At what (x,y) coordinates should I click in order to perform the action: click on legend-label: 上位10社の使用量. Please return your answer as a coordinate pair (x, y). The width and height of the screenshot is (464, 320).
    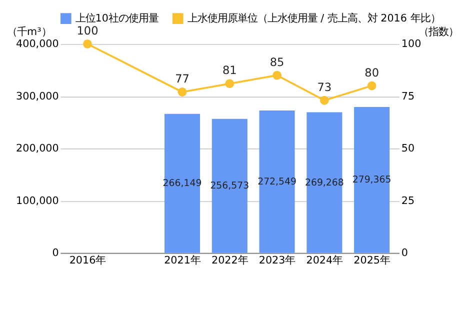
    Looking at the image, I should click on (116, 18).